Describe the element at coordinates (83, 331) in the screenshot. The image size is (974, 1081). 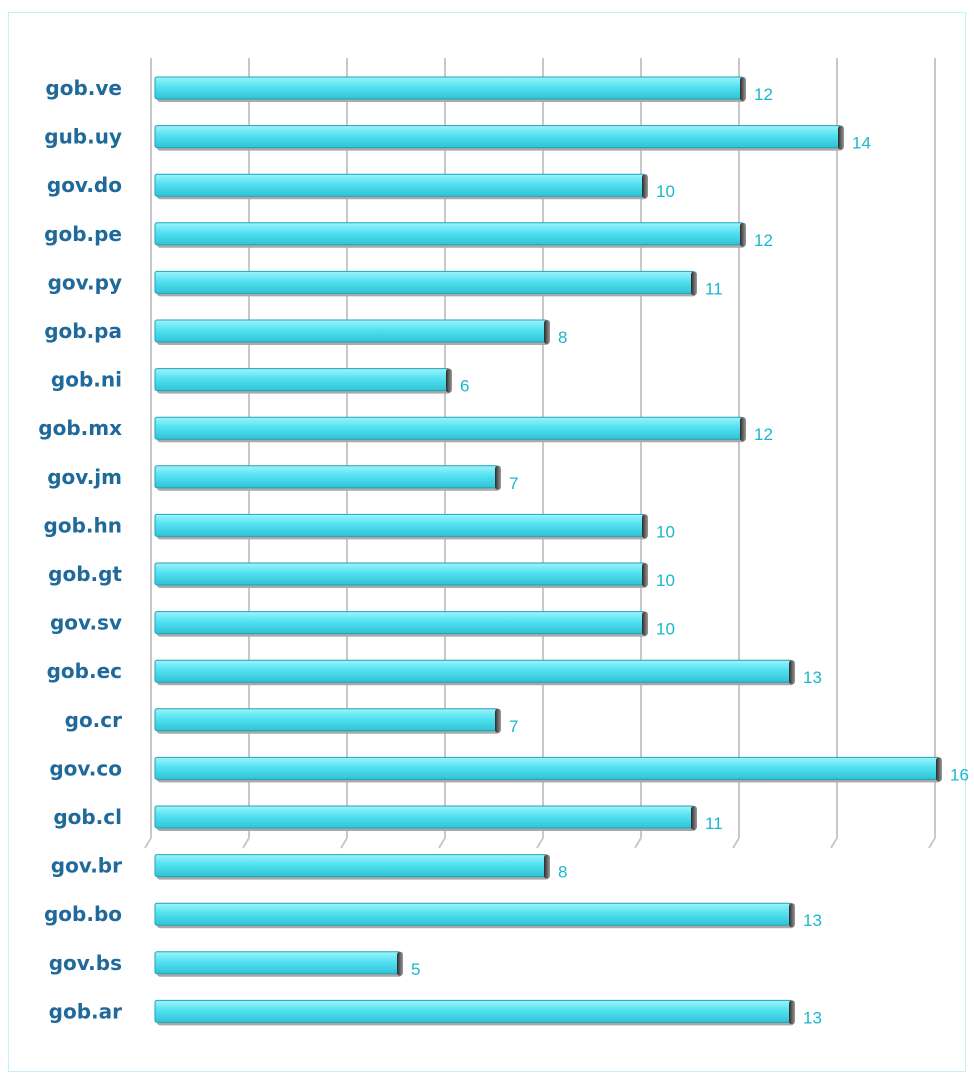
I see `category-label: gob.pa` at that location.